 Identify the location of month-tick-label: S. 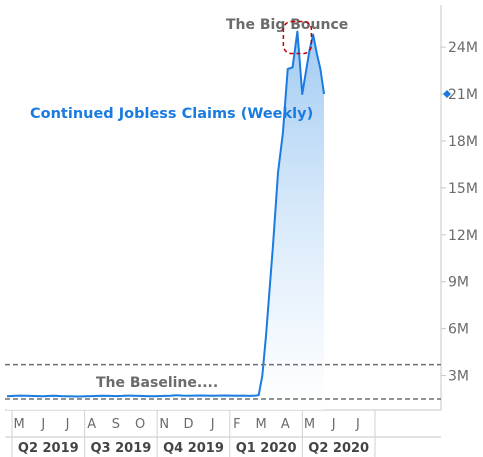
(116, 424).